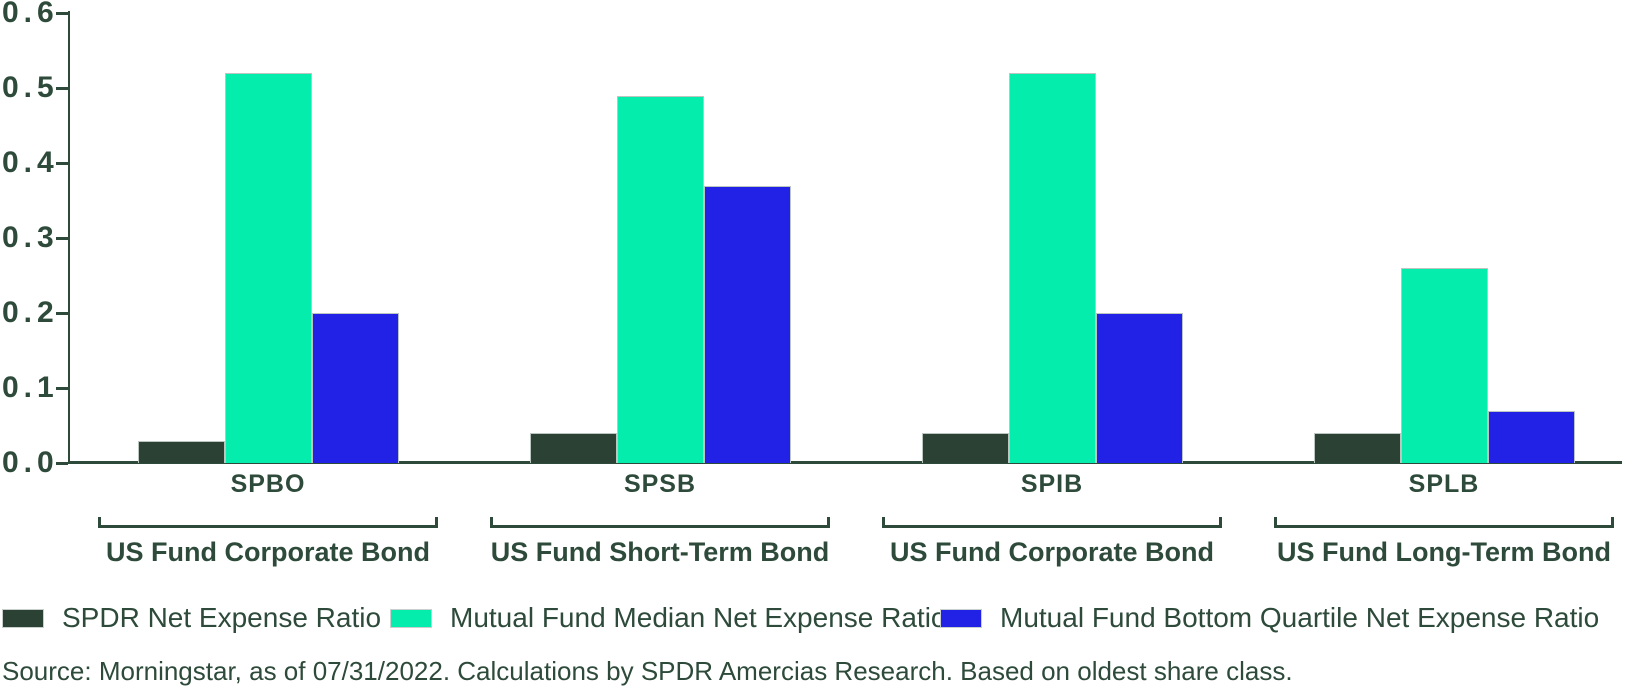 Image resolution: width=1626 pixels, height=692 pixels. Describe the element at coordinates (1444, 552) in the screenshot. I see `category-group-label: US Fund Long-Term Bond` at that location.